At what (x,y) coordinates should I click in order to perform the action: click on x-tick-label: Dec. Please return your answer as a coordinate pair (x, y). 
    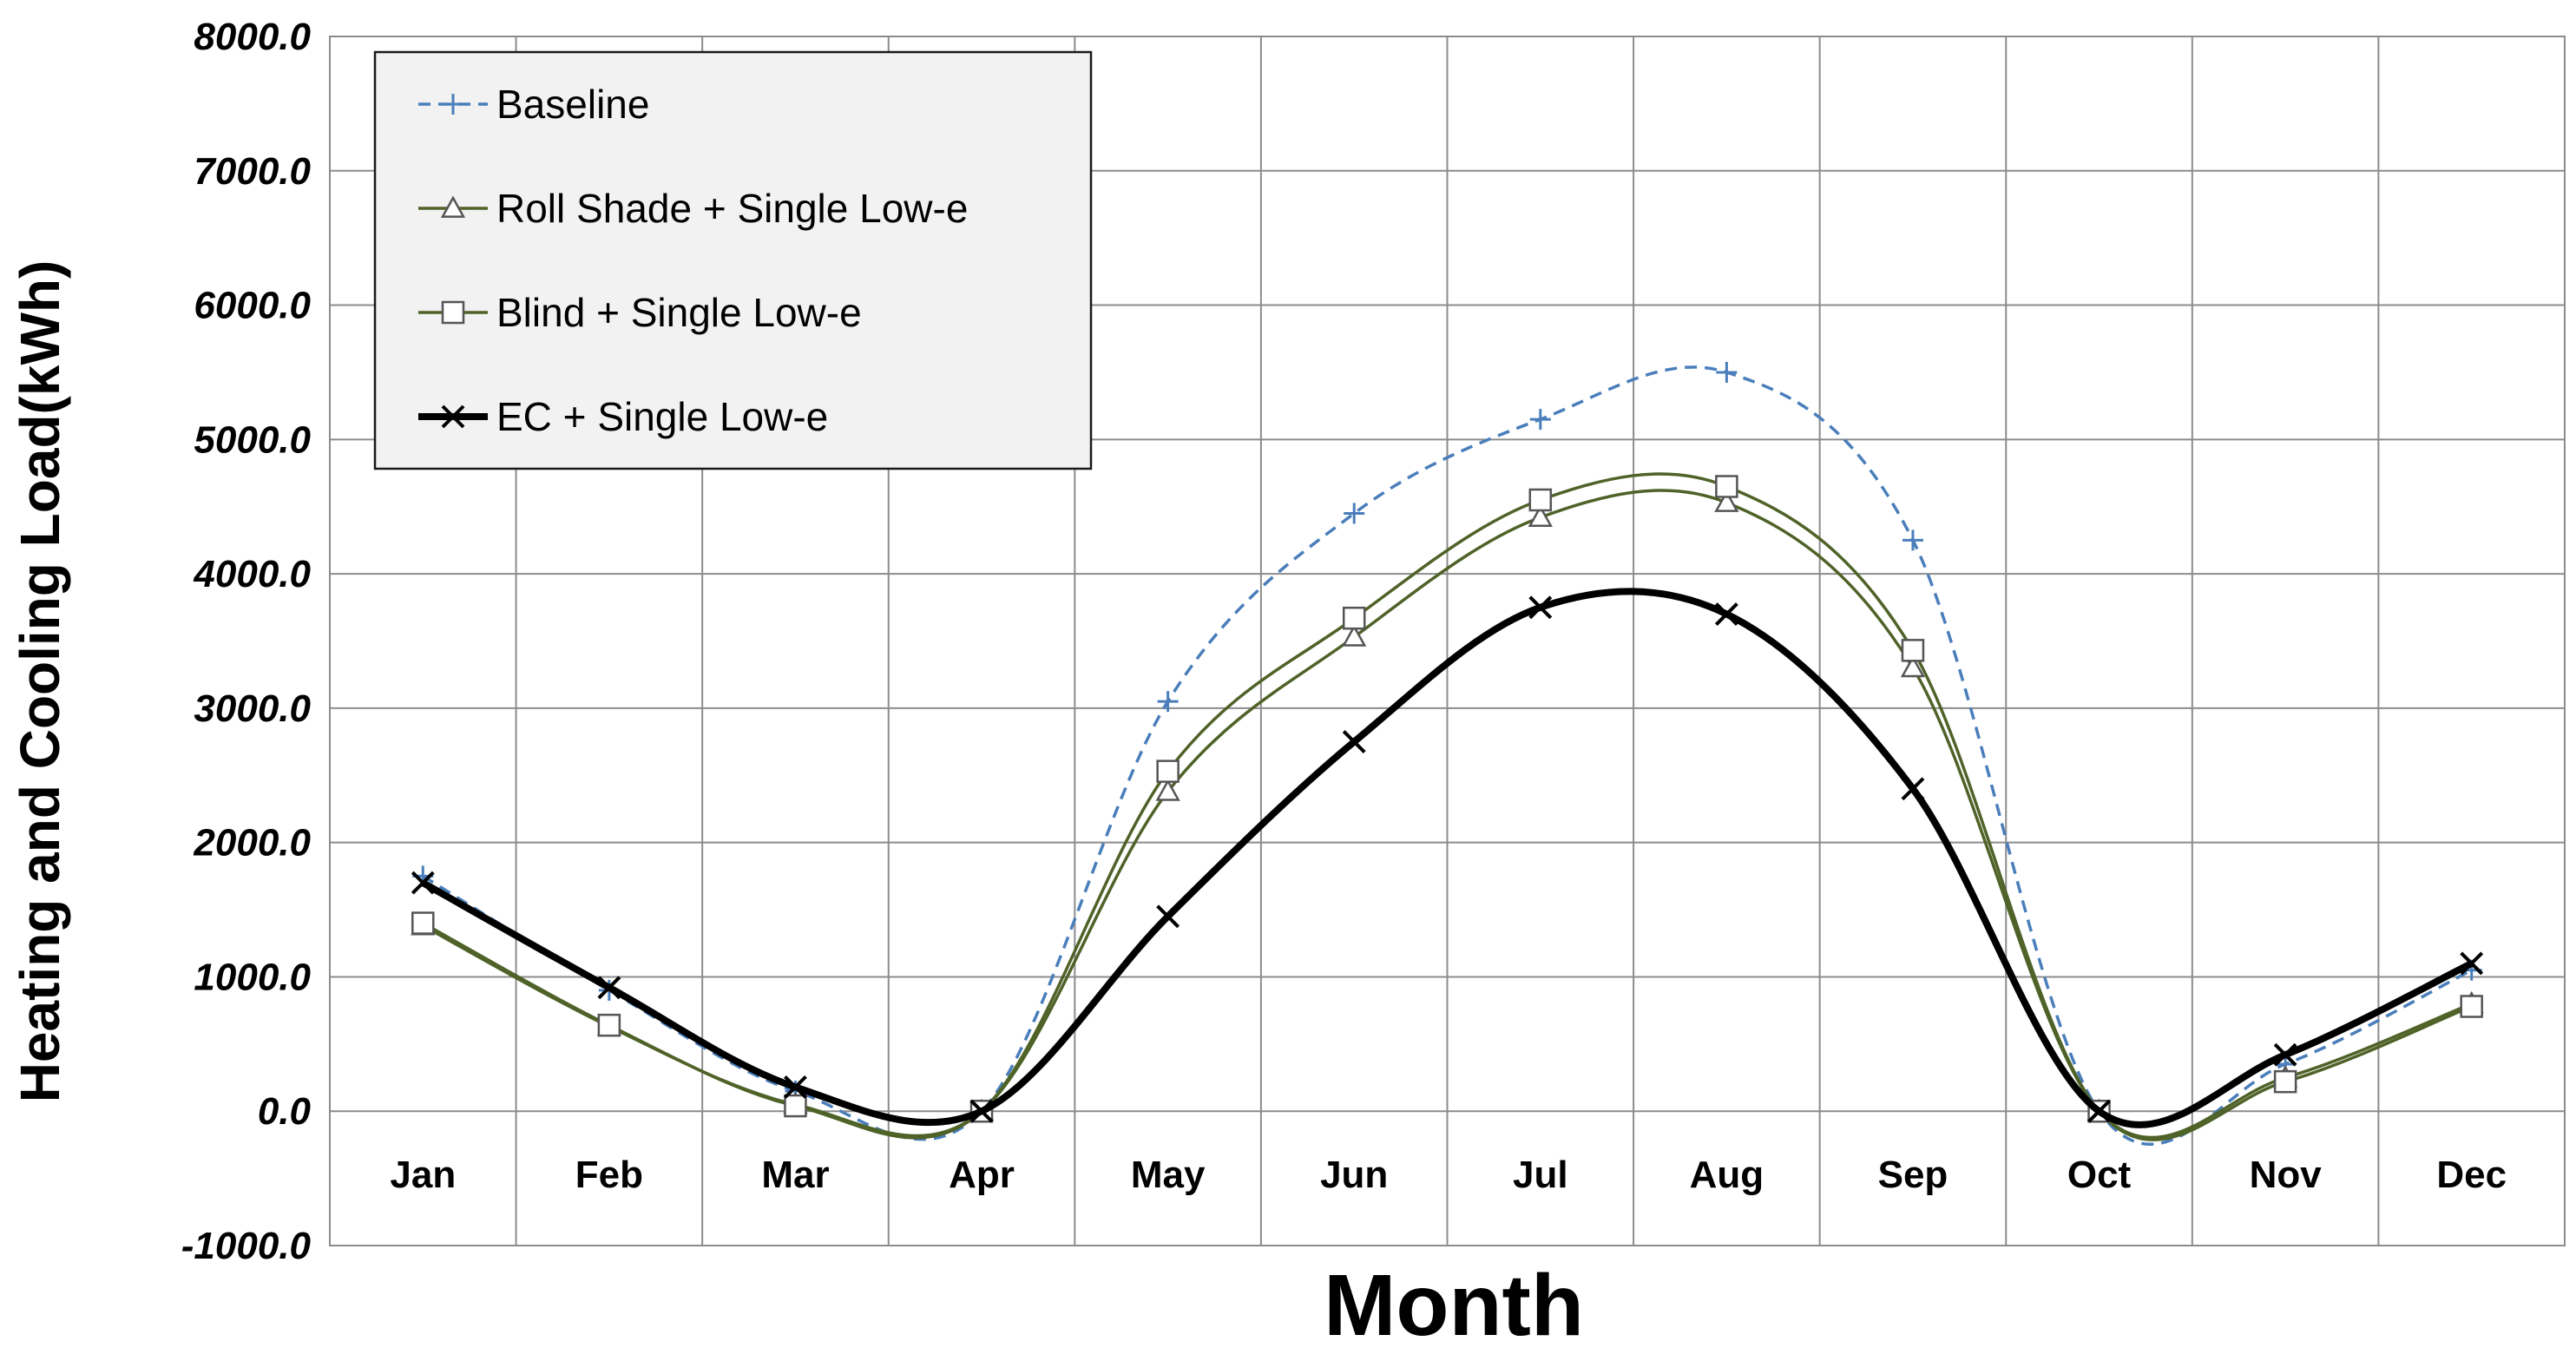
    Looking at the image, I should click on (2471, 1175).